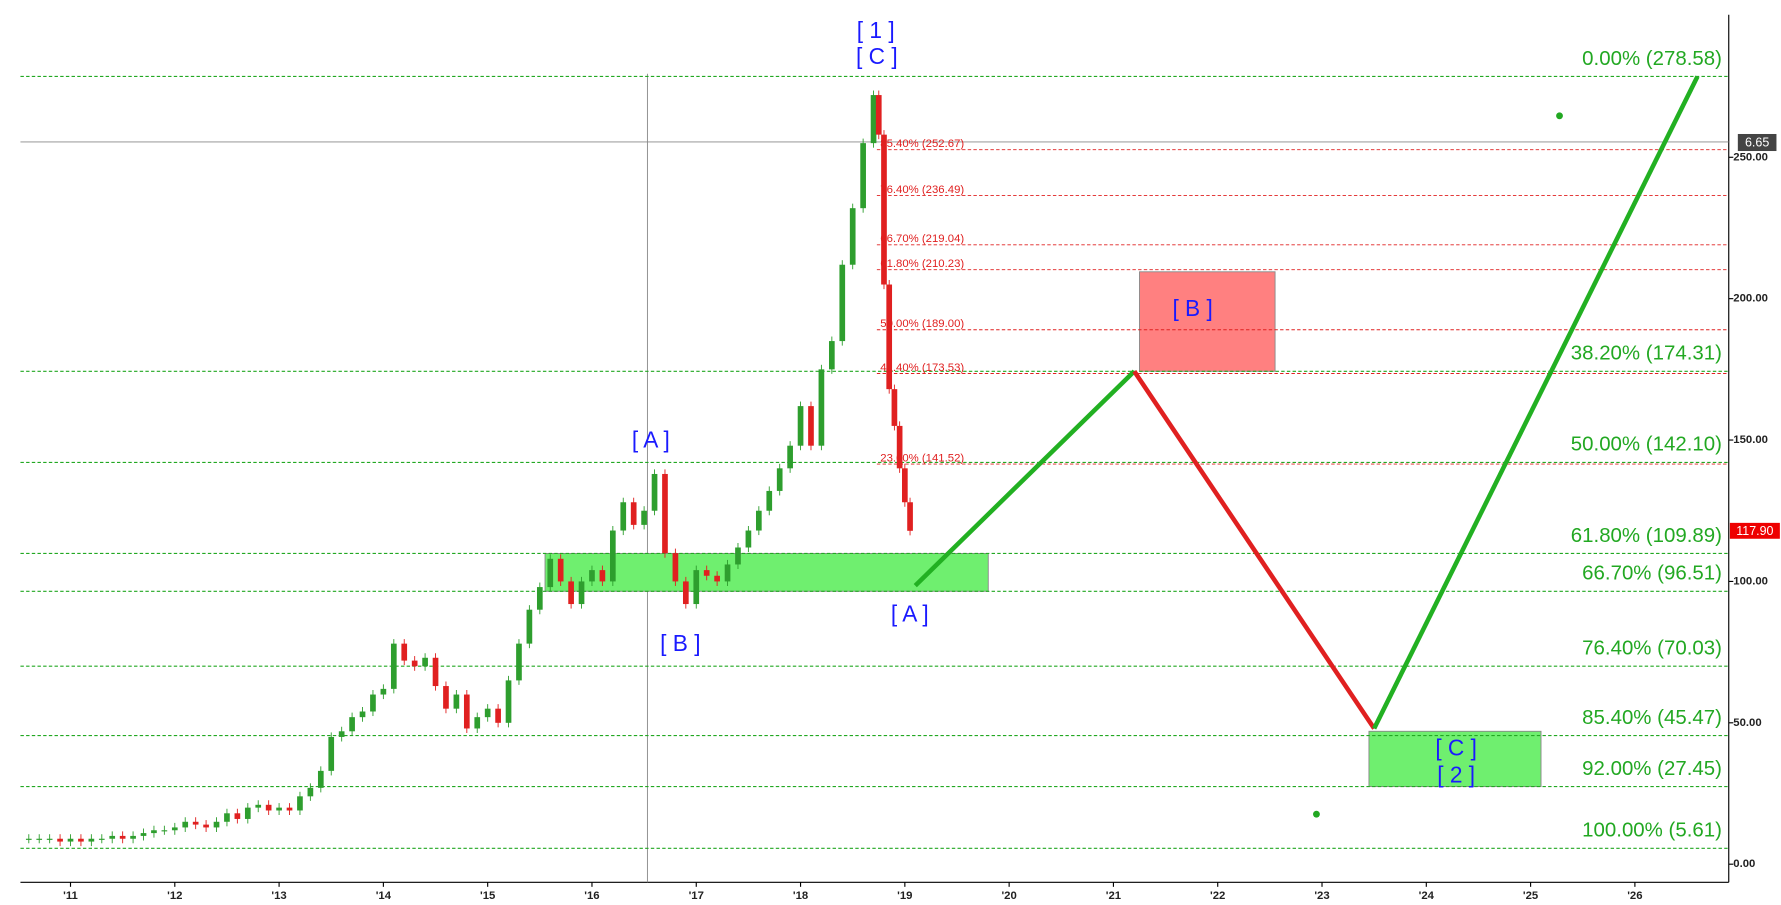  Describe the element at coordinates (696, 896) in the screenshot. I see `x-tick-label: '17` at that location.